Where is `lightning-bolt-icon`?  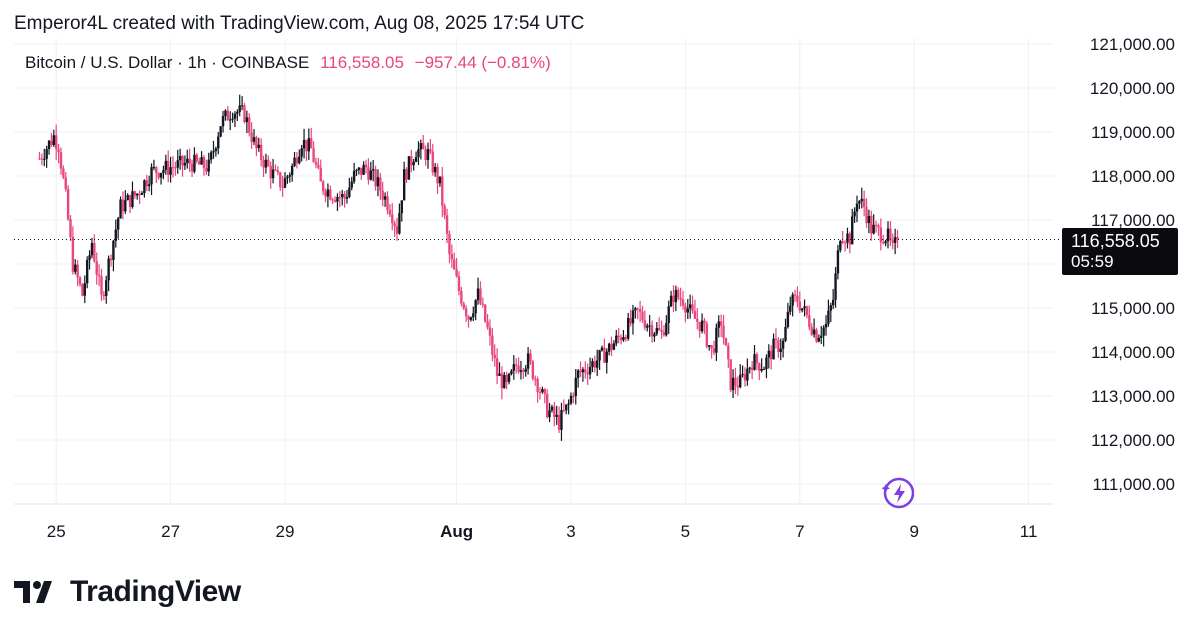
lightning-bolt-icon is located at coordinates (897, 493).